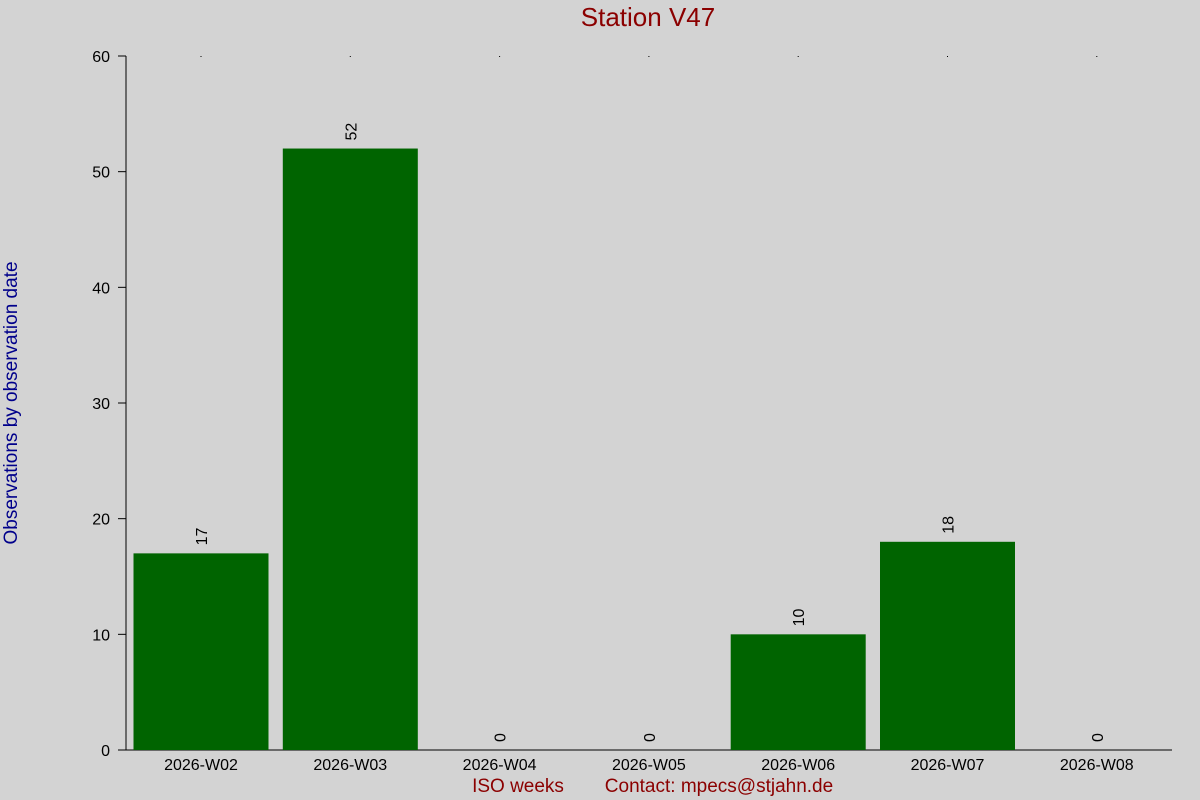 This screenshot has height=800, width=1200. I want to click on bar-value-label: 17, so click(202, 536).